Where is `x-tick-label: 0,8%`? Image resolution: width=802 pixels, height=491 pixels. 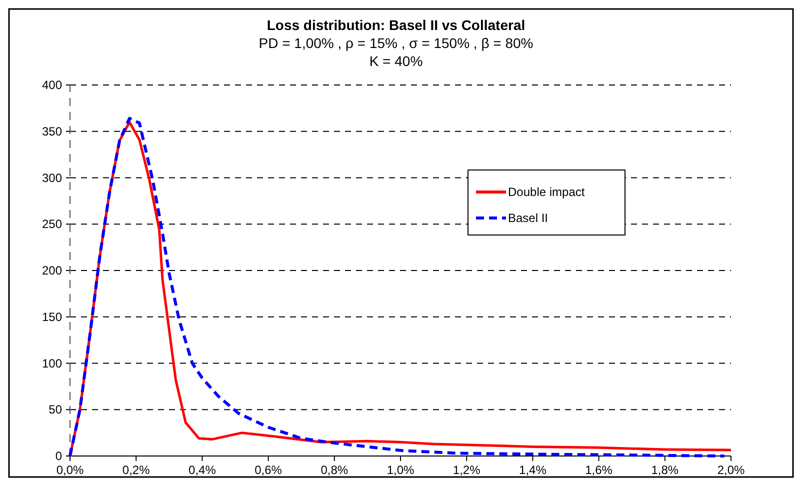
x-tick-label: 0,8% is located at coordinates (334, 470).